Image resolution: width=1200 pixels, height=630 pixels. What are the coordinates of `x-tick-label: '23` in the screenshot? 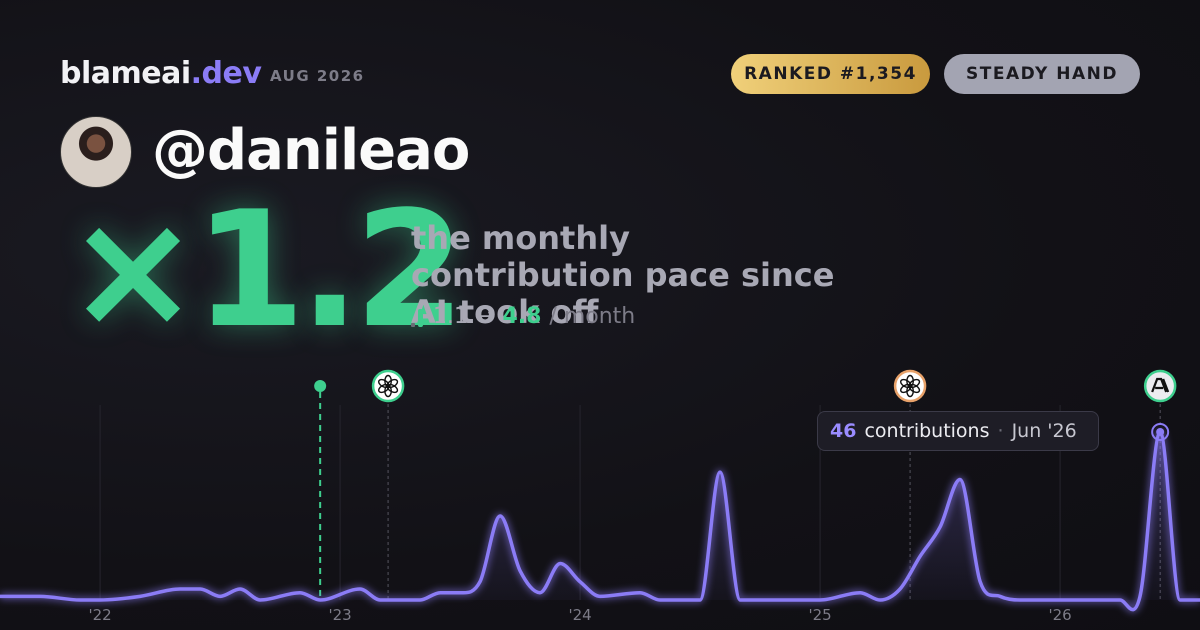 It's located at (339, 615).